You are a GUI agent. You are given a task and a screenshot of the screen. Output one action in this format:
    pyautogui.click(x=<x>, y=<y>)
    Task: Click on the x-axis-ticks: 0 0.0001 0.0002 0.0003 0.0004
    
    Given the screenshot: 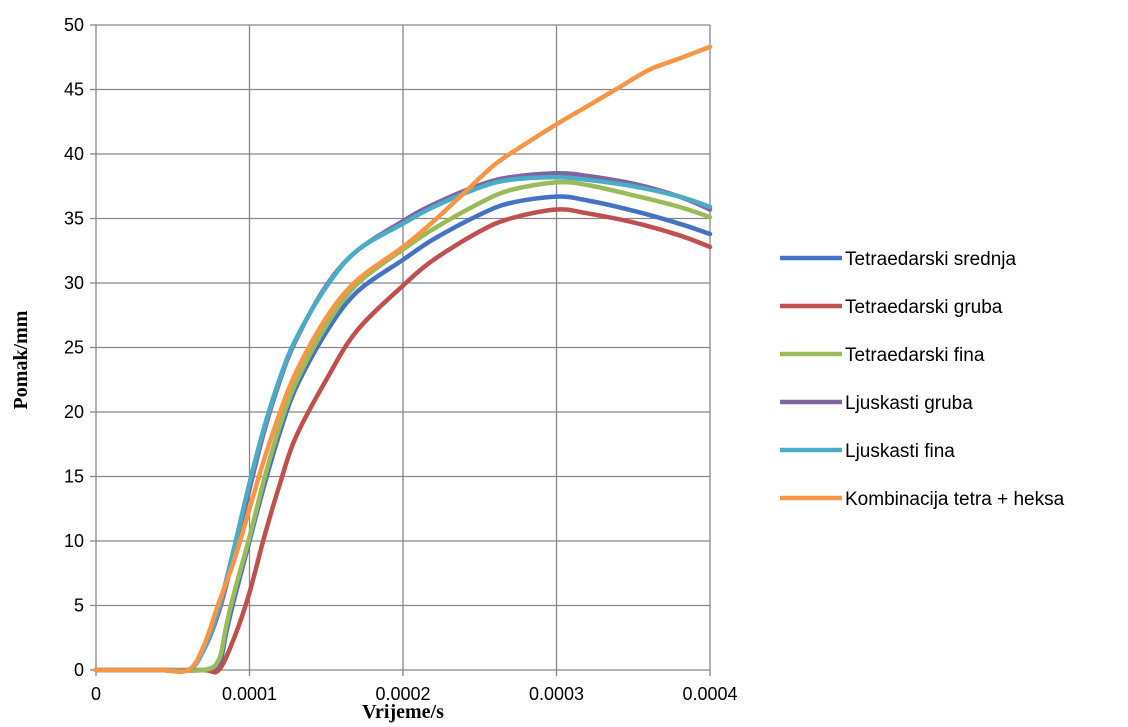 What is the action you would take?
    pyautogui.click(x=414, y=694)
    